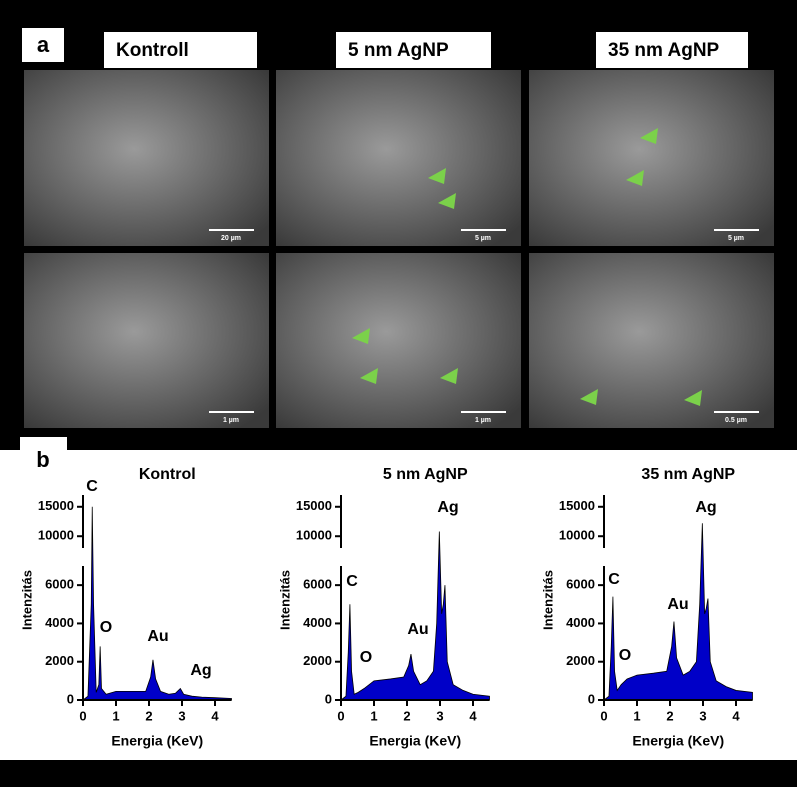 The height and width of the screenshot is (787, 797). What do you see at coordinates (42, 459) in the screenshot?
I see `panel-label: b` at bounding box center [42, 459].